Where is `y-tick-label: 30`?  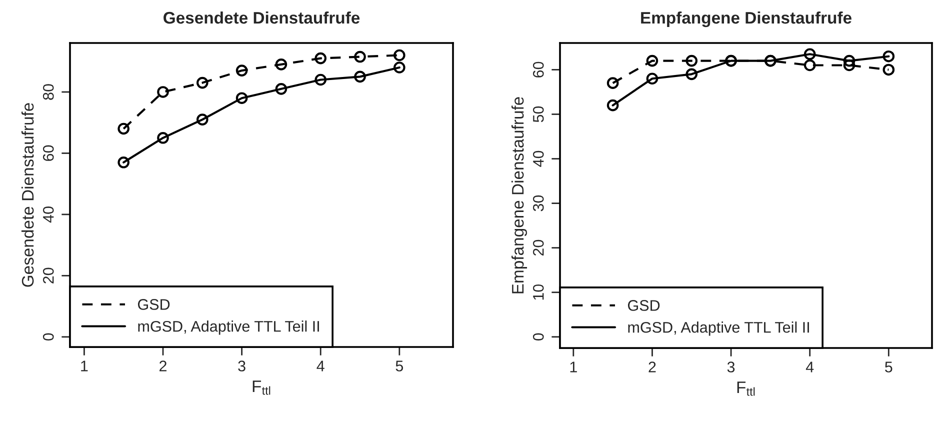
y-tick-label: 30 is located at coordinates (538, 203).